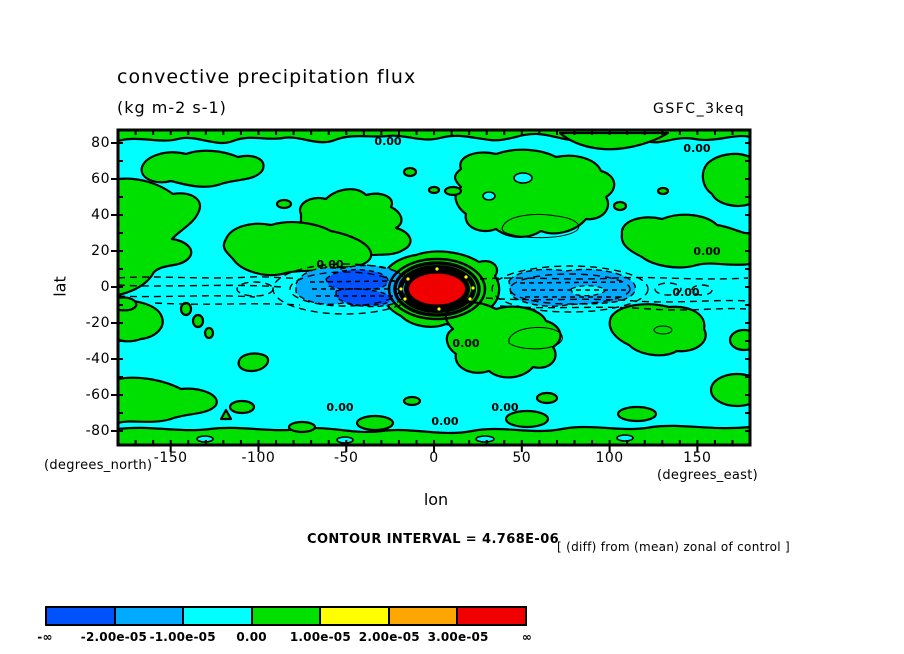  I want to click on x-tick-label: -50, so click(346, 458).